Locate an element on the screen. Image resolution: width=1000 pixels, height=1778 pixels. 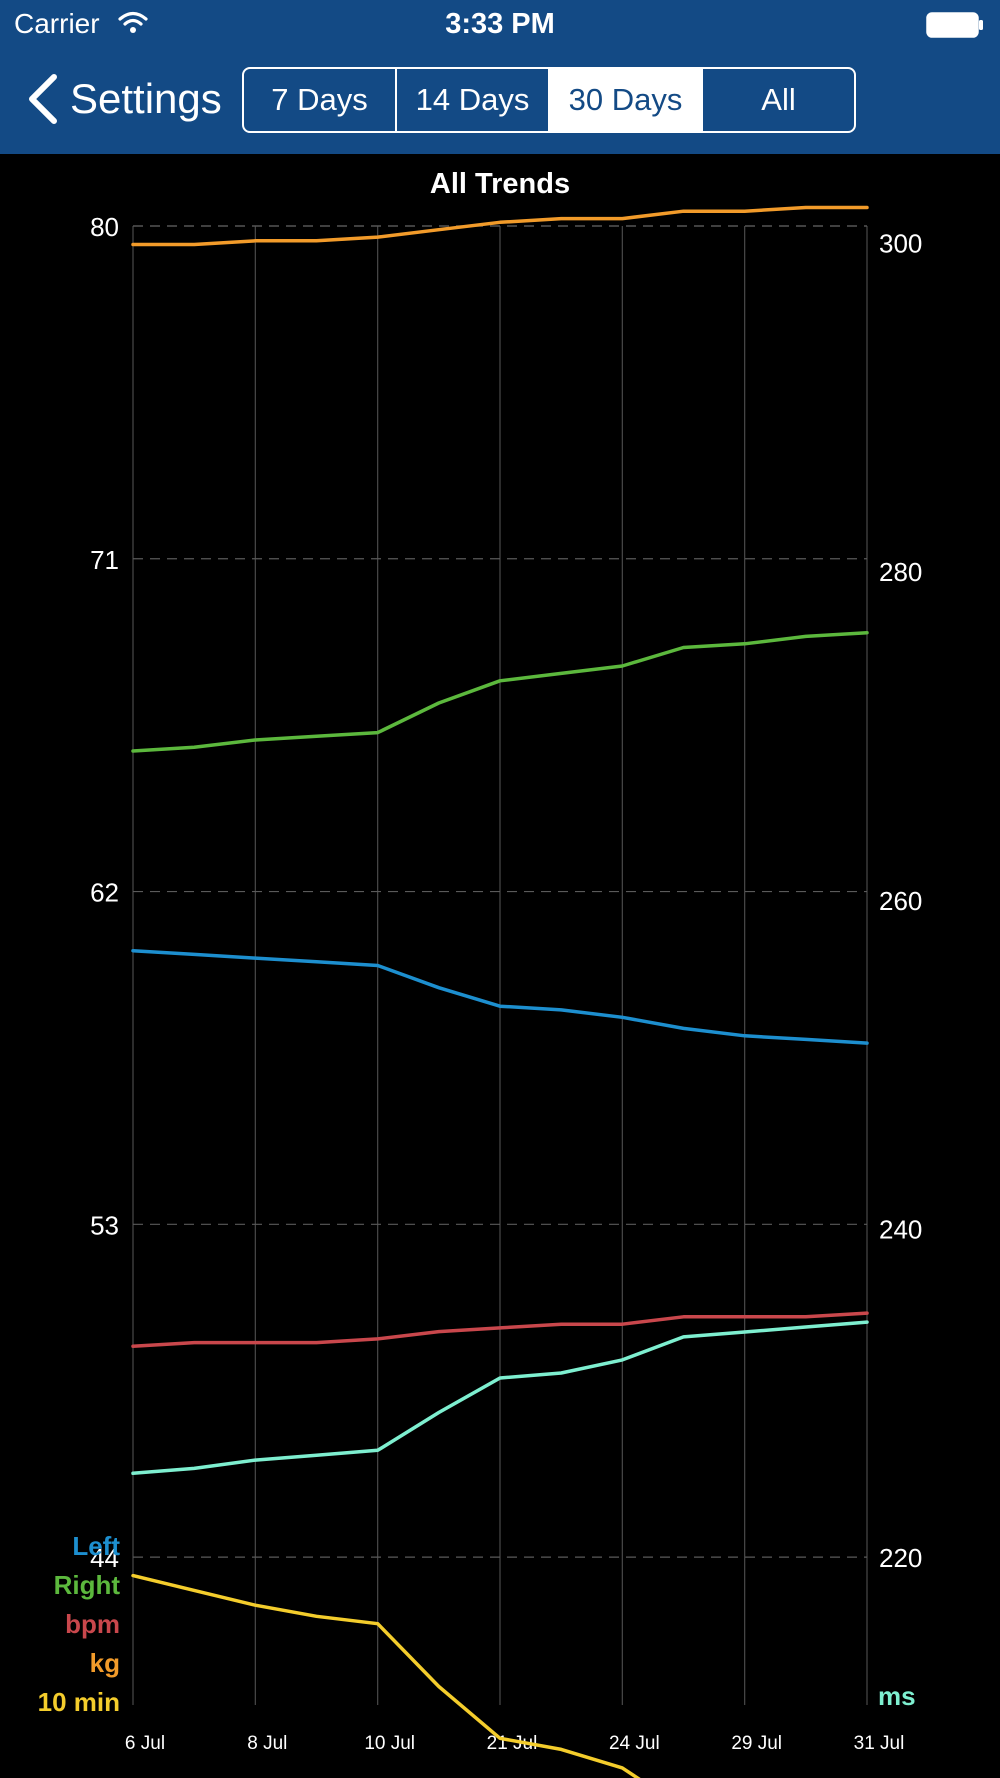
x-tick-label: 10 Jul is located at coordinates (389, 1743).